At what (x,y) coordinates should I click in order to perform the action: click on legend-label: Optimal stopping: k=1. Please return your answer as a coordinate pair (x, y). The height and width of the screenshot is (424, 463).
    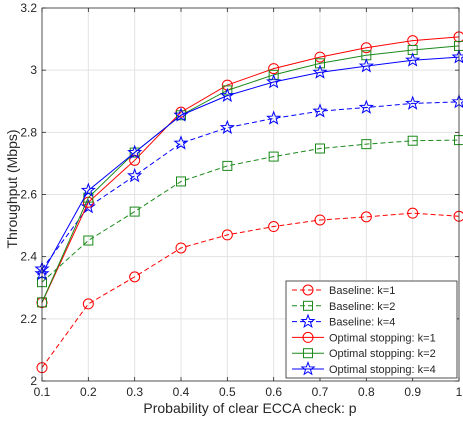
    Looking at the image, I should click on (382, 338).